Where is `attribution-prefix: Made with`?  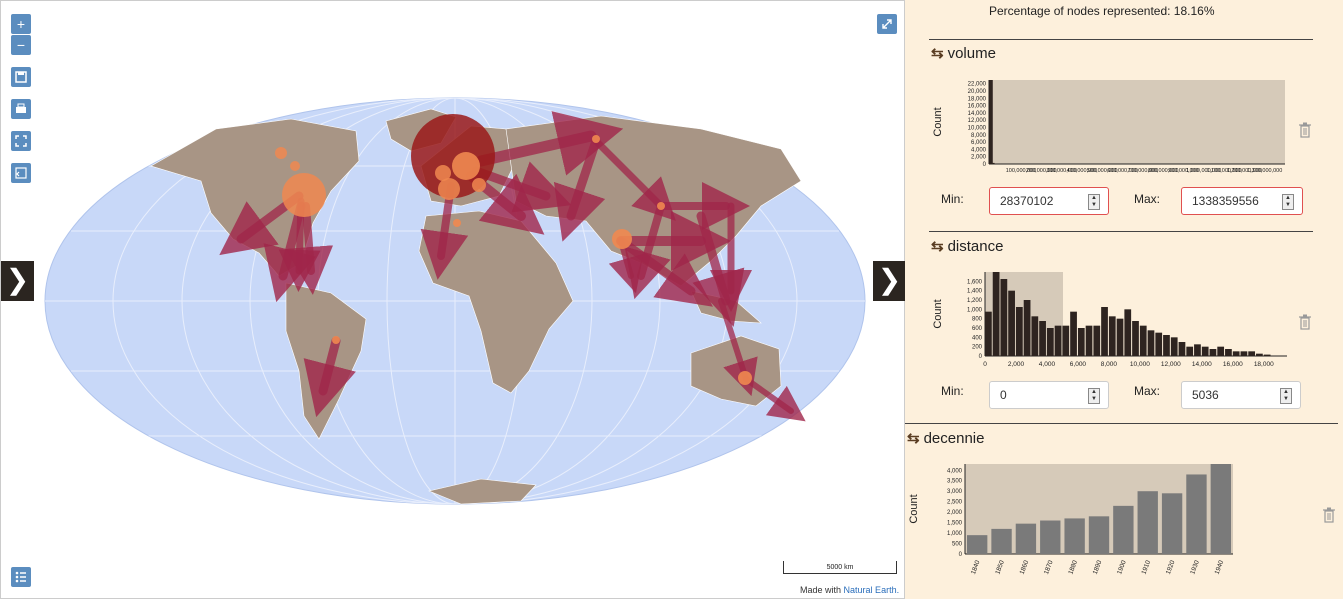
attribution-prefix: Made with is located at coordinates (820, 590).